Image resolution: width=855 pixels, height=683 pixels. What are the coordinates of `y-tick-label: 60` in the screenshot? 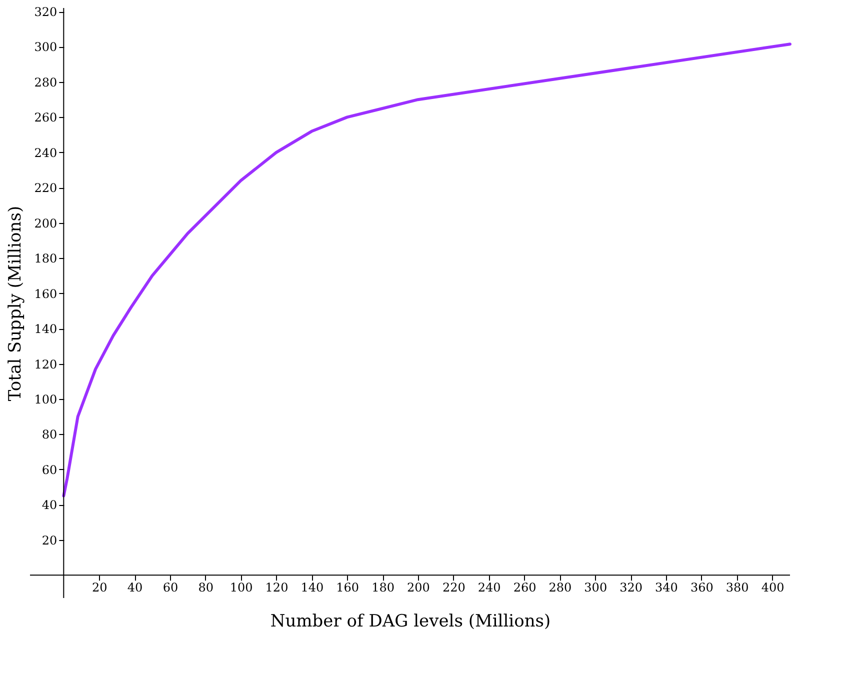 It's located at (50, 469).